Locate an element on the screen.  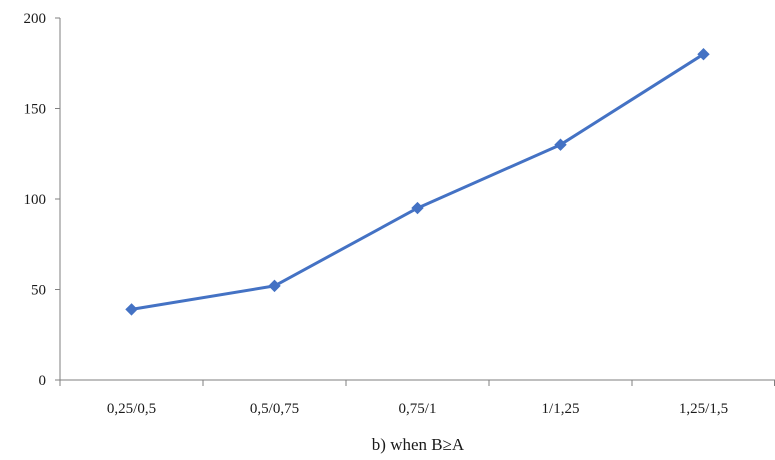
y-axis: 0 50 100 150 200 is located at coordinates (42, 200).